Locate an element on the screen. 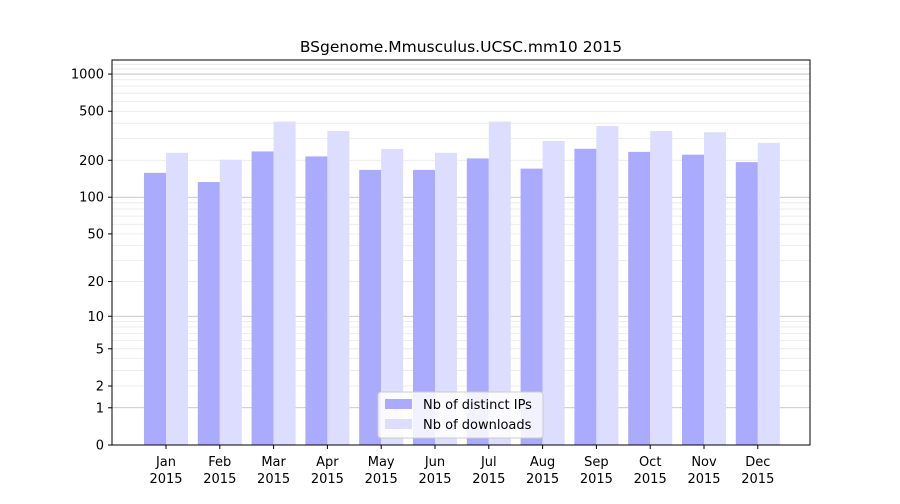  y-tick-label: 2 is located at coordinates (100, 387).